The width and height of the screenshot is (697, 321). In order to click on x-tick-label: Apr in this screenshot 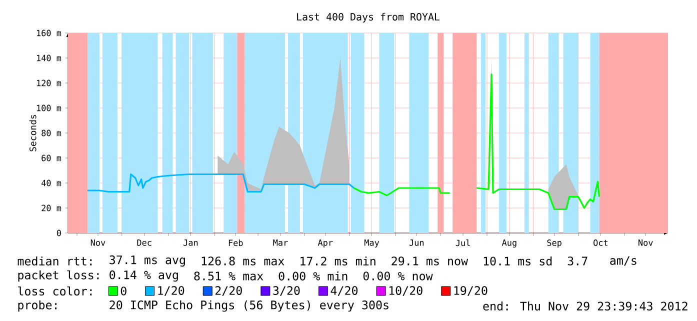, I will do `click(325, 244)`.